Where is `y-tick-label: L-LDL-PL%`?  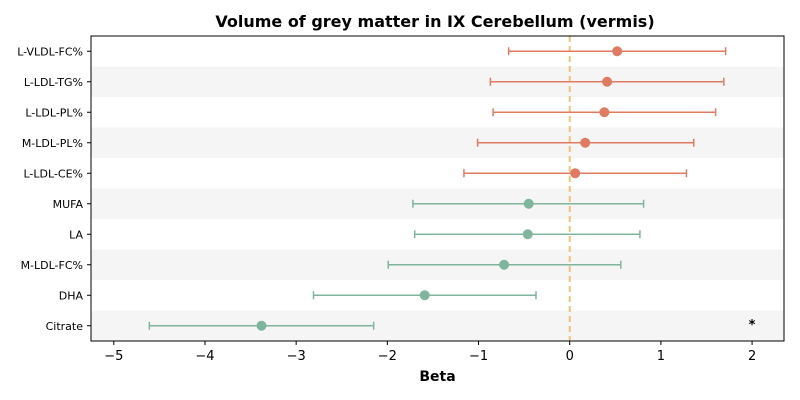 y-tick-label: L-LDL-PL% is located at coordinates (54, 112).